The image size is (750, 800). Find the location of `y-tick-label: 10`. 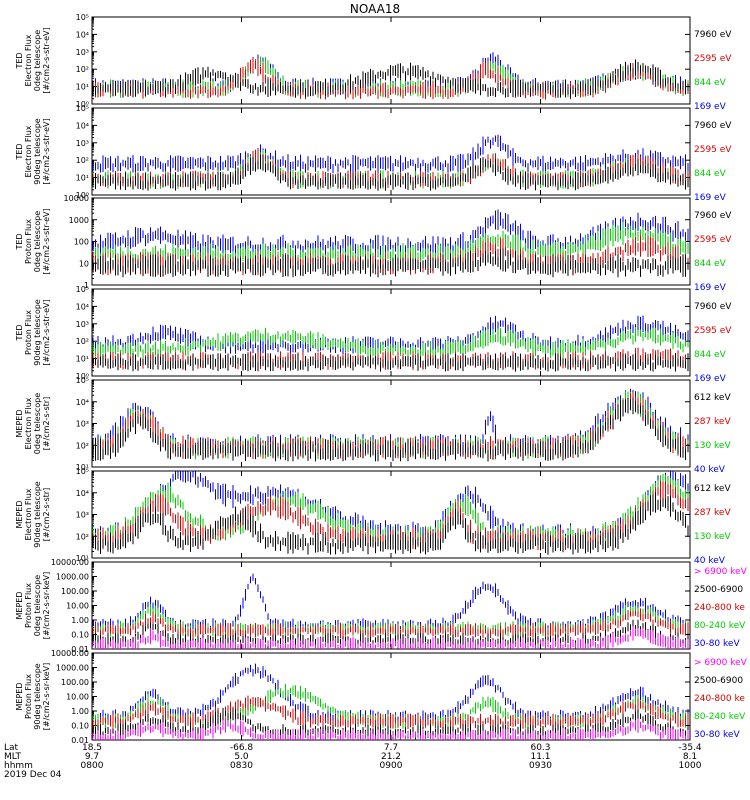

y-tick-label: 10 is located at coordinates (84, 263).